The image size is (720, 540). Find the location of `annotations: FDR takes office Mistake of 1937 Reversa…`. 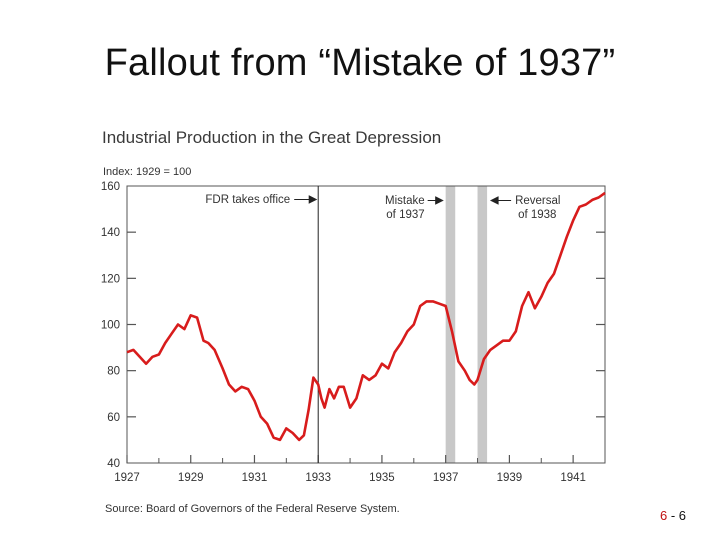

annotations: FDR takes office Mistake of 1937 Reversa… is located at coordinates (382, 207).